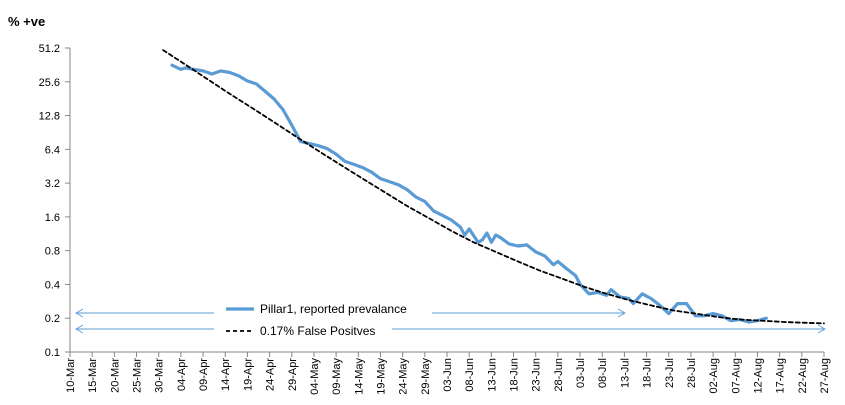  Describe the element at coordinates (26, 21) in the screenshot. I see `y-axis-label: % +ve` at that location.